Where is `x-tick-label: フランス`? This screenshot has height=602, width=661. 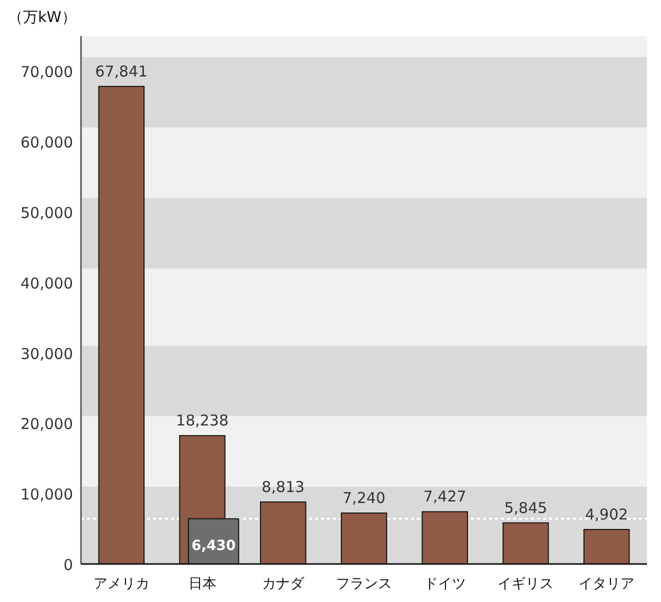 x-tick-label: フランス is located at coordinates (364, 584).